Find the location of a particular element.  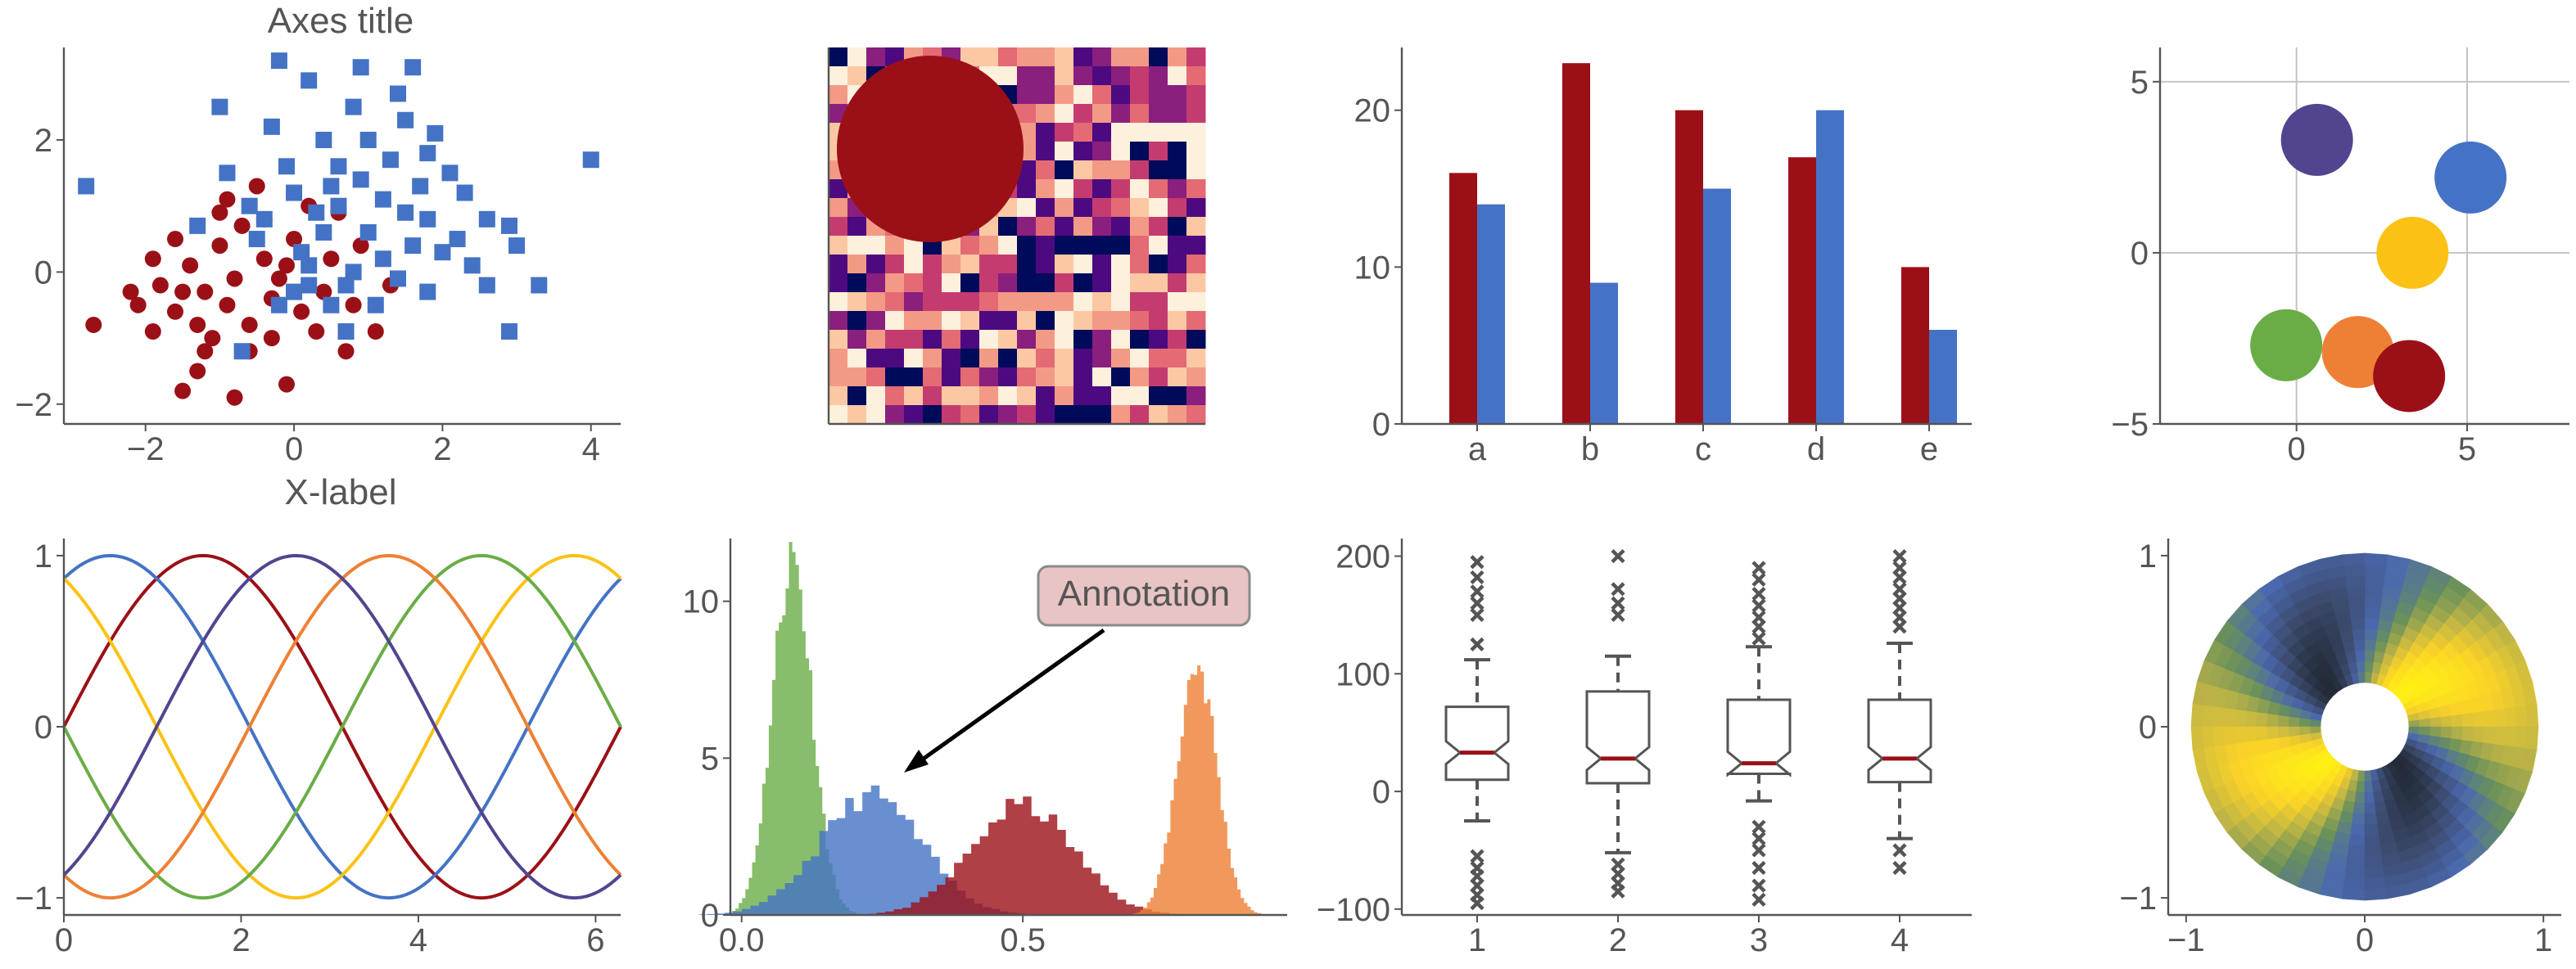

x-tick-label: a is located at coordinates (1477, 449).